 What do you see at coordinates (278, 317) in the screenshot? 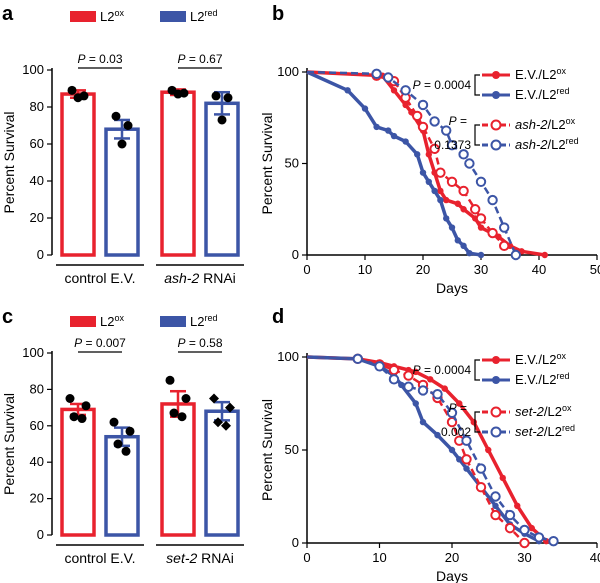
I see `panel-label-d: d` at bounding box center [278, 317].